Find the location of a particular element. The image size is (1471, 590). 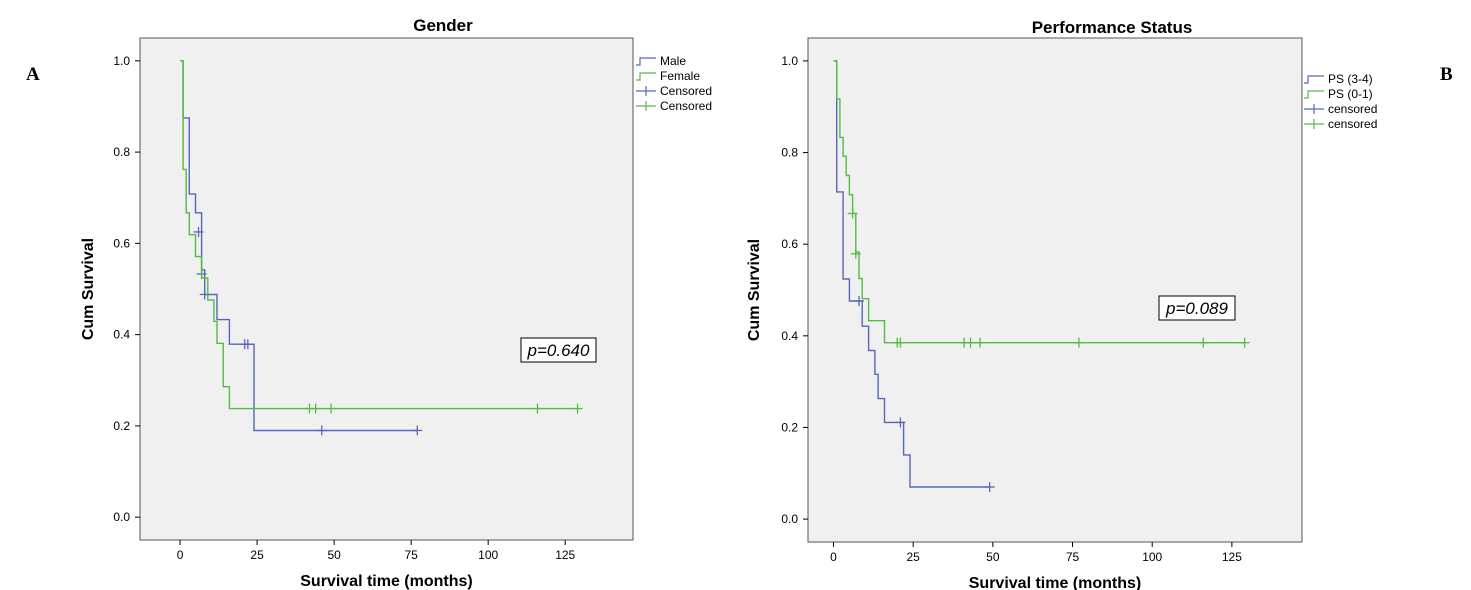

legend-label: PS (3-4) is located at coordinates (1350, 79).